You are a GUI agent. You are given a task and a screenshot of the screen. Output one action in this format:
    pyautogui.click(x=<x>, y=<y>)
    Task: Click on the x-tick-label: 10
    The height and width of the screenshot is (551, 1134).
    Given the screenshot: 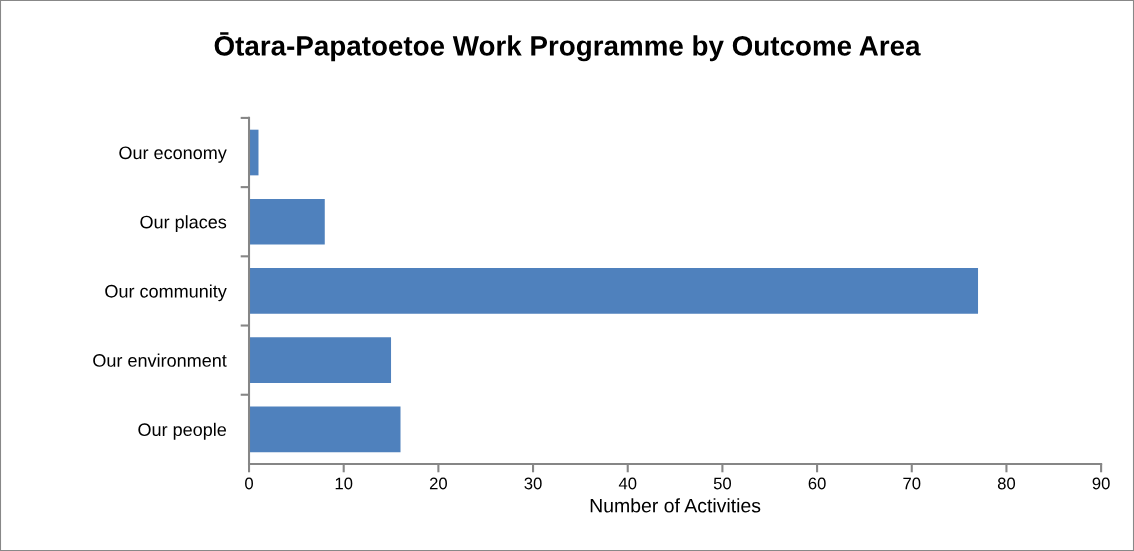 What is the action you would take?
    pyautogui.click(x=344, y=483)
    